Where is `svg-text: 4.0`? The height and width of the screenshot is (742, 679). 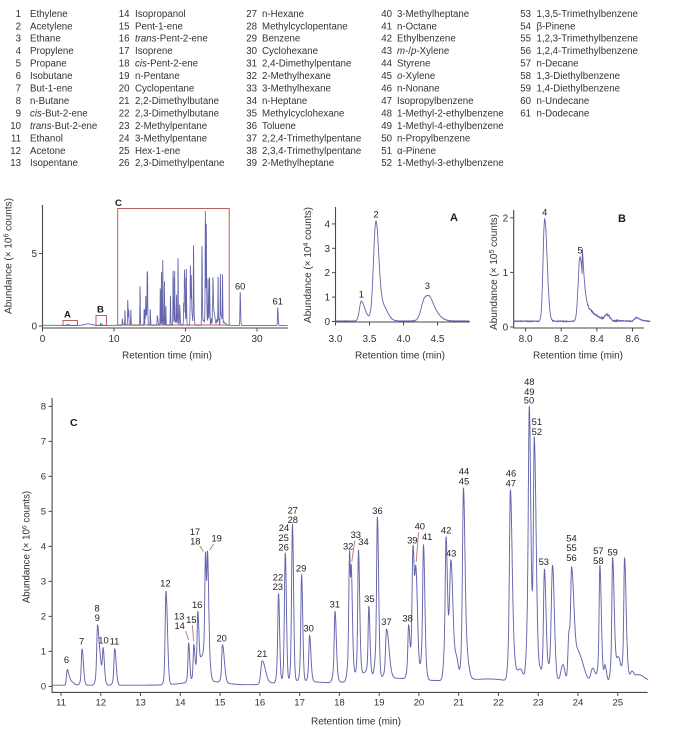
svg-text: 4.0 is located at coordinates (404, 339).